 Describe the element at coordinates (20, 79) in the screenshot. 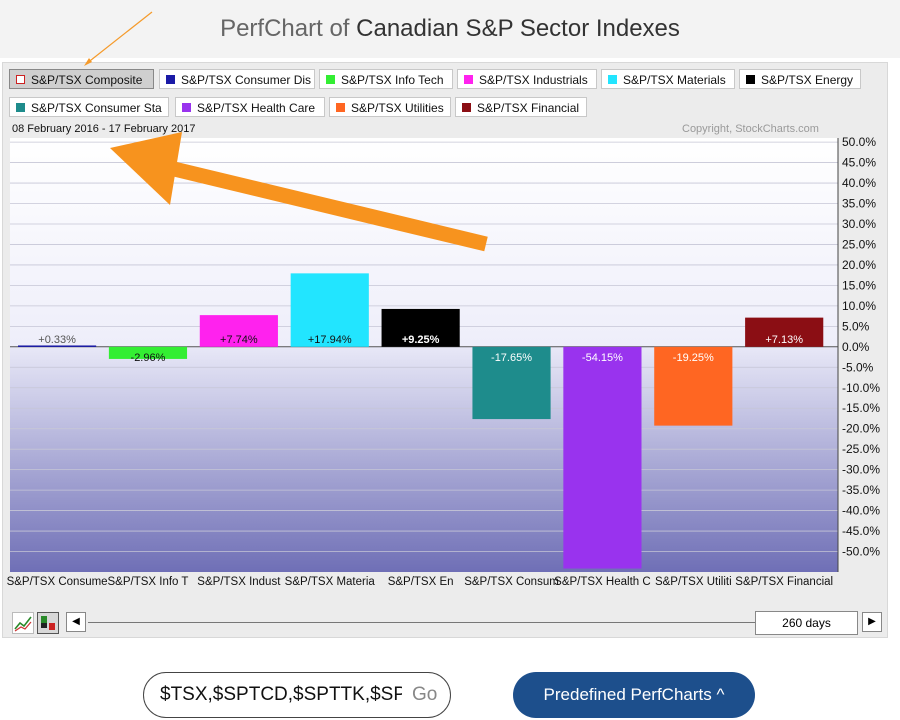

I see `legend-swatch-composite` at that location.